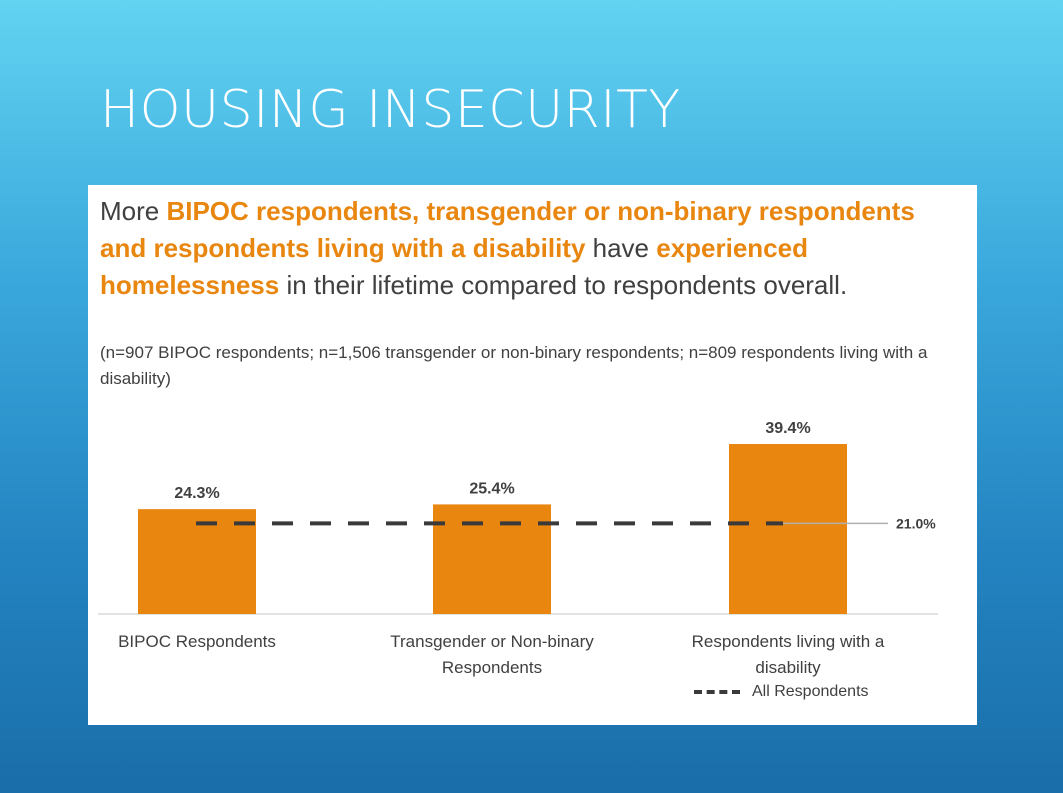 The height and width of the screenshot is (793, 1063). I want to click on headline-highlight-homelessness: experienced homelessness, so click(454, 266).